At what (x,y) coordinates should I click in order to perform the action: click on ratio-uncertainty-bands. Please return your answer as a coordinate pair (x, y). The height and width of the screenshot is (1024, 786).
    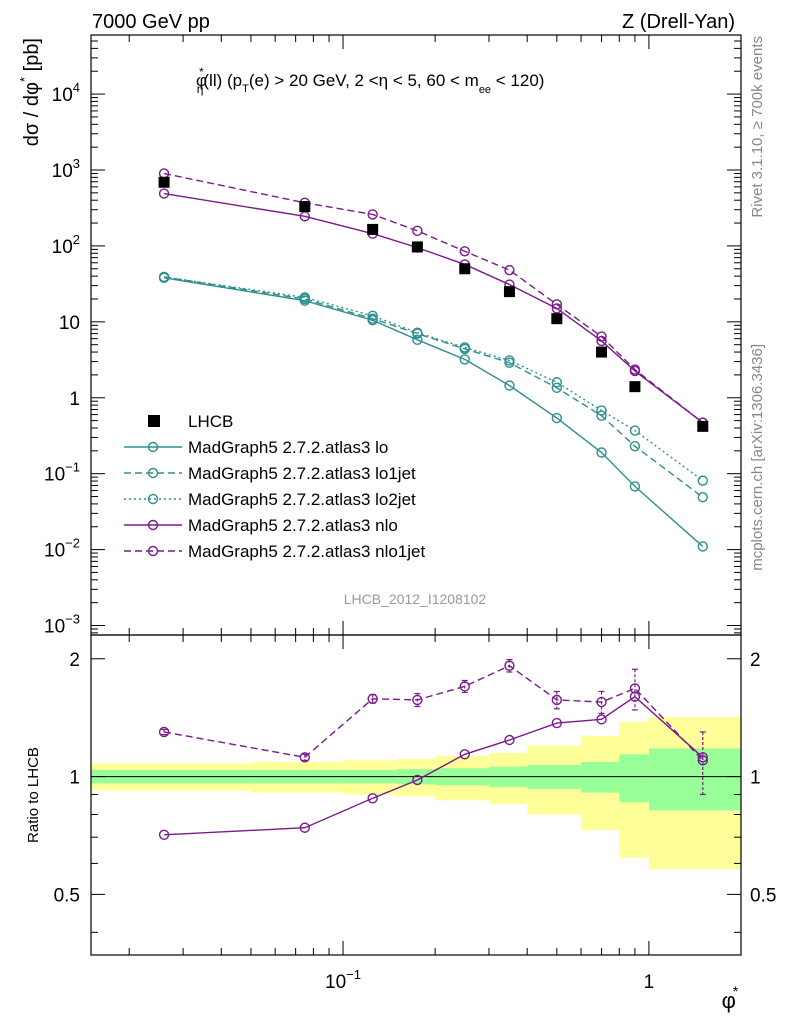
    Looking at the image, I should click on (416, 793).